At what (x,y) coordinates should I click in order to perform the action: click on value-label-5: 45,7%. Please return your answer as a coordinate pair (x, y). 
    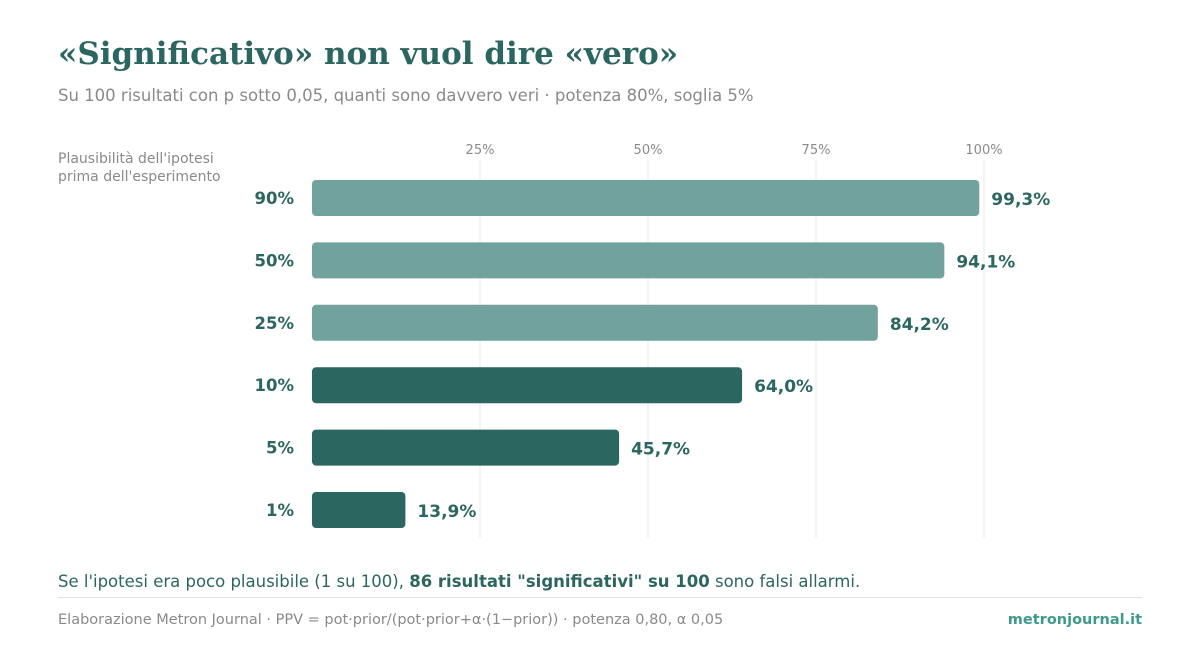
    Looking at the image, I should click on (660, 450).